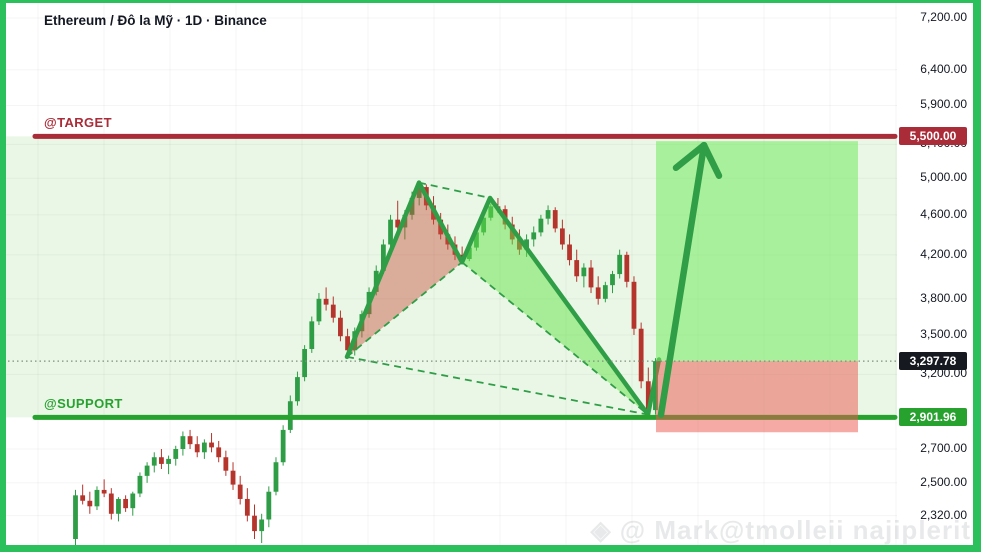 This screenshot has width=981, height=552. Describe the element at coordinates (943, 68) in the screenshot. I see `axis-tick-label: 6,400.00` at that location.